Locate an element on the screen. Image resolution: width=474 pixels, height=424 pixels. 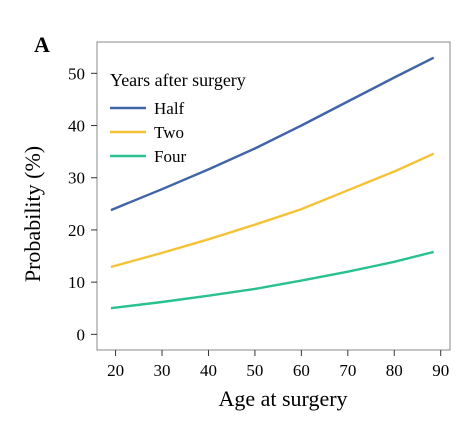
x-tick-label: 80 is located at coordinates (394, 370).